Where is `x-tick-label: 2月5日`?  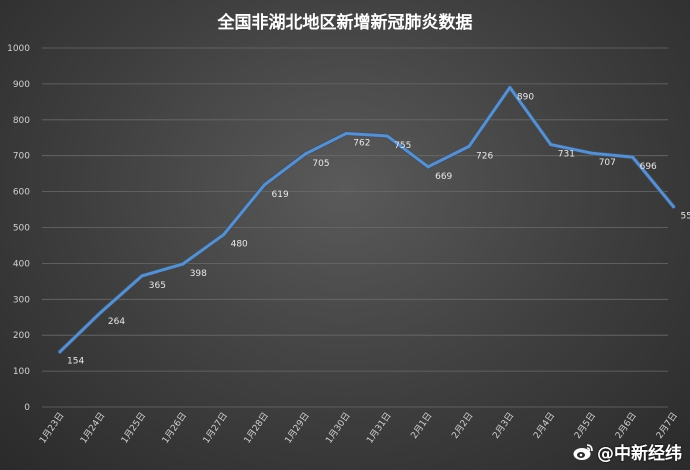 x-tick-label: 2月5日 is located at coordinates (585, 425).